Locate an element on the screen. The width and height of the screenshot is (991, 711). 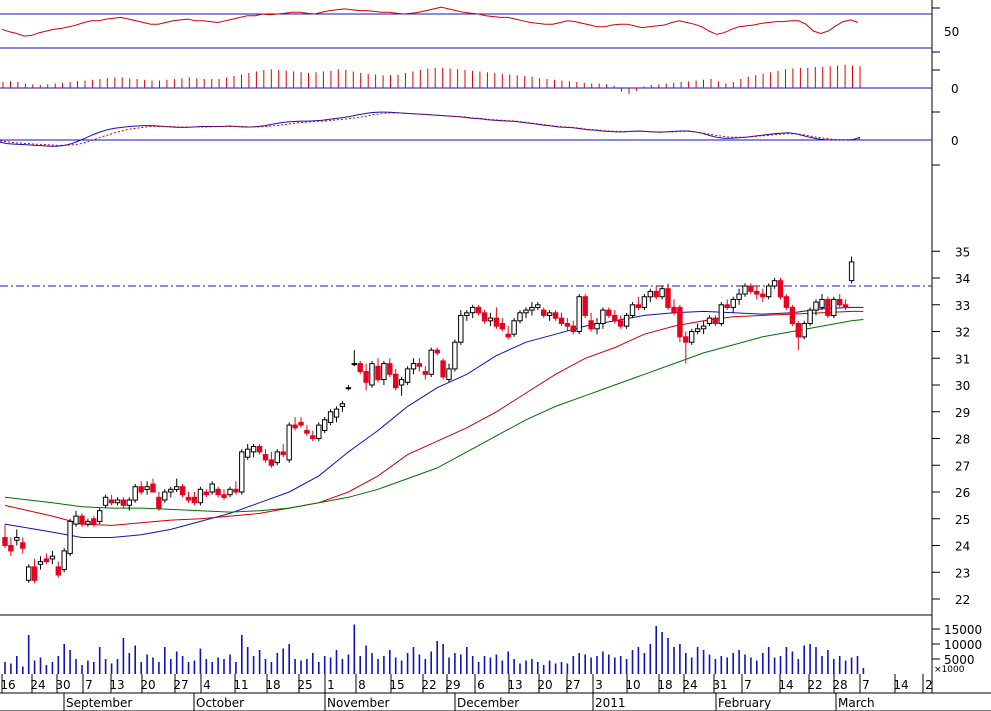
day-label: 20 is located at coordinates (147, 685).